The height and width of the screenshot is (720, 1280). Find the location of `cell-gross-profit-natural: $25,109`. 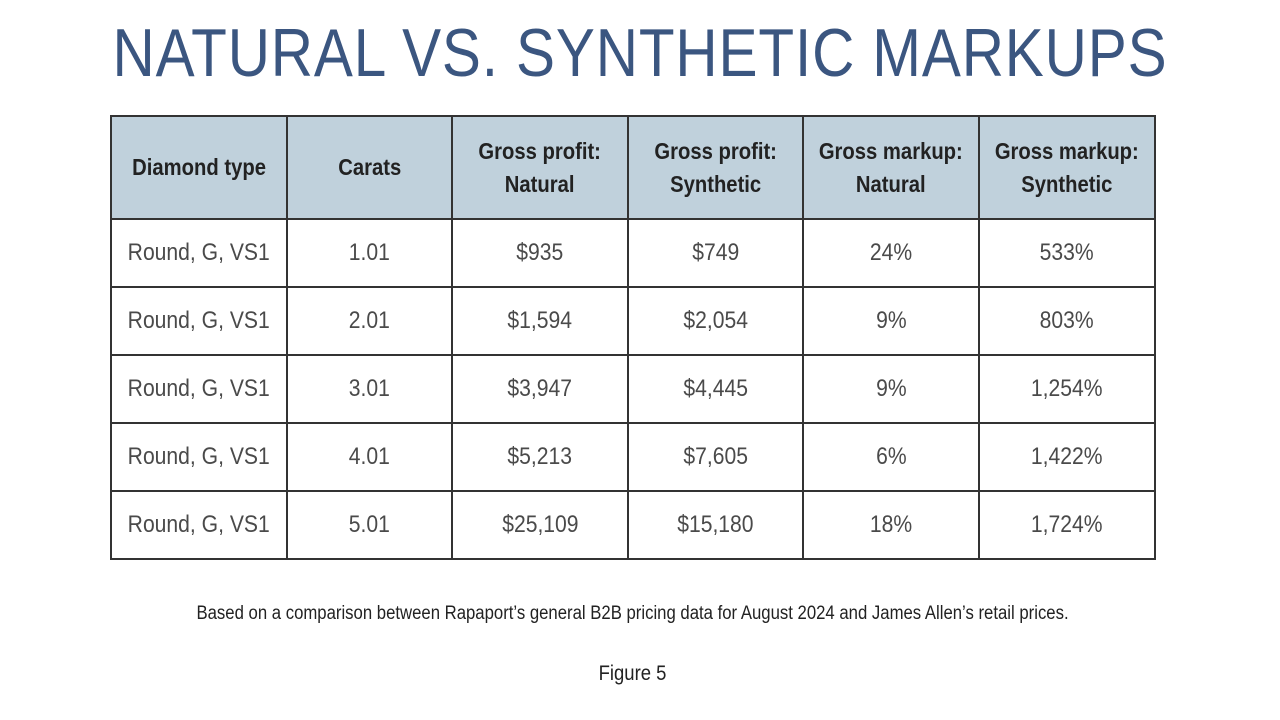

cell-gross-profit-natural: $25,109 is located at coordinates (540, 525).